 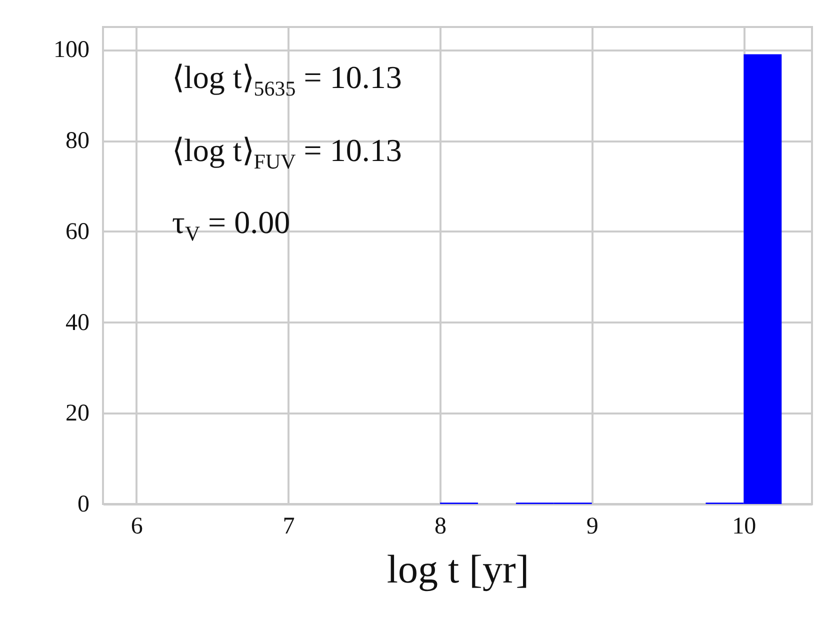 I want to click on annotation: ⟨log t⟩$_{5635}$ = 10.13, so click(x=287, y=80).